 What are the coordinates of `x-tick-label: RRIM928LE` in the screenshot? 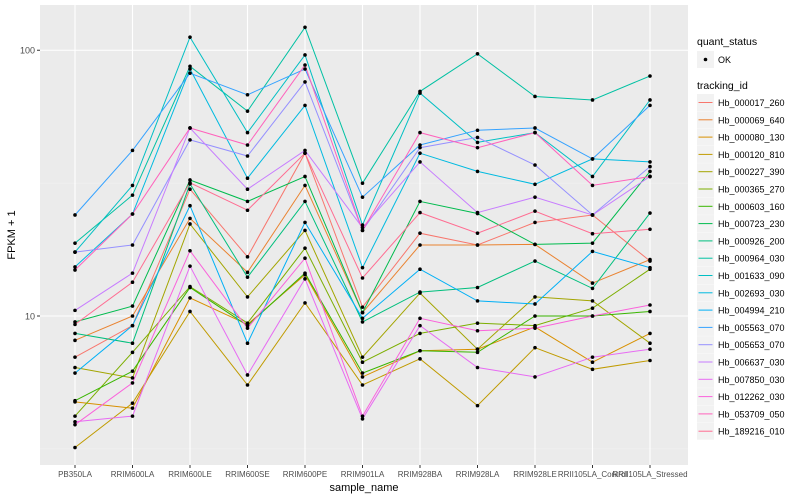 It's located at (535, 474).